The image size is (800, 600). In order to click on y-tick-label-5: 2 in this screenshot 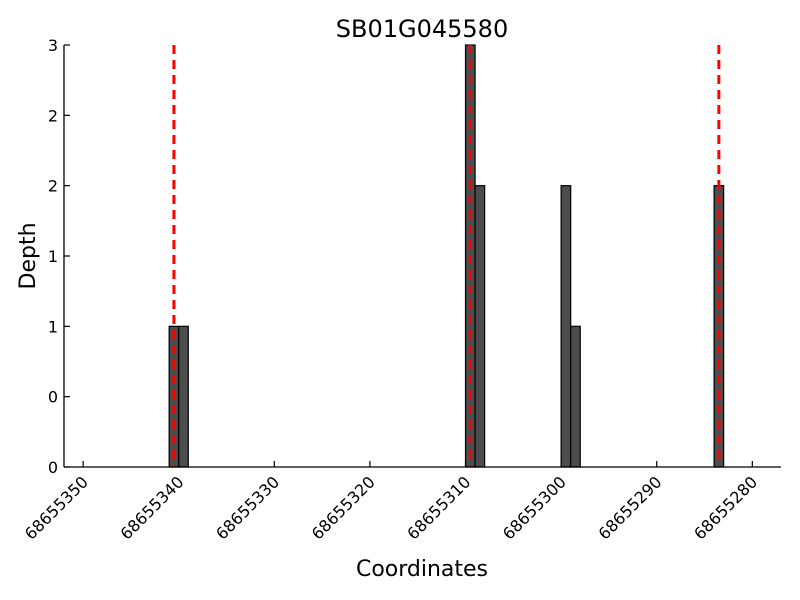, I will do `click(53, 115)`.